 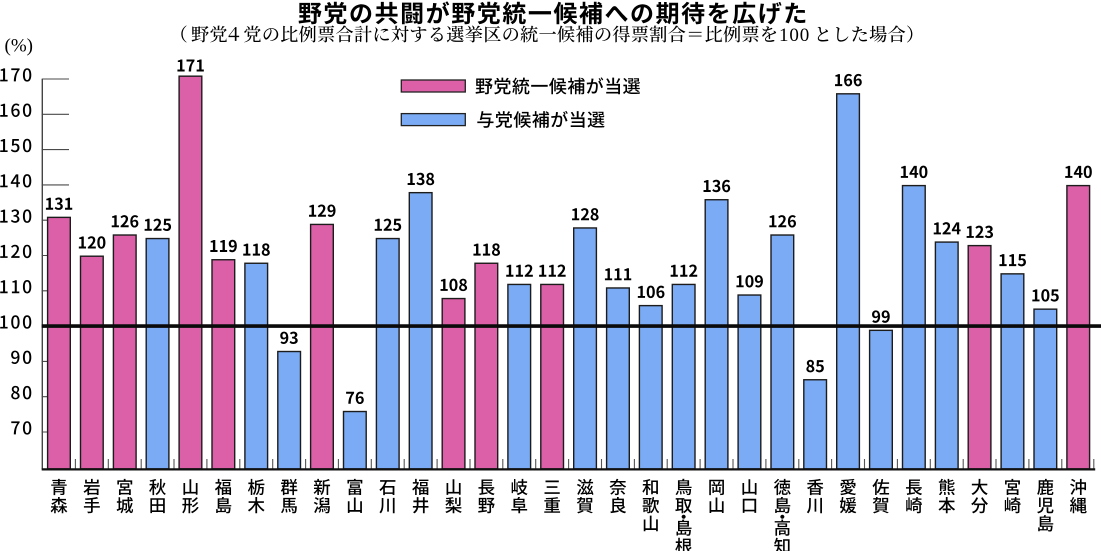 What do you see at coordinates (794, 35) in the screenshot?
I see `svg-text: 100` at bounding box center [794, 35].